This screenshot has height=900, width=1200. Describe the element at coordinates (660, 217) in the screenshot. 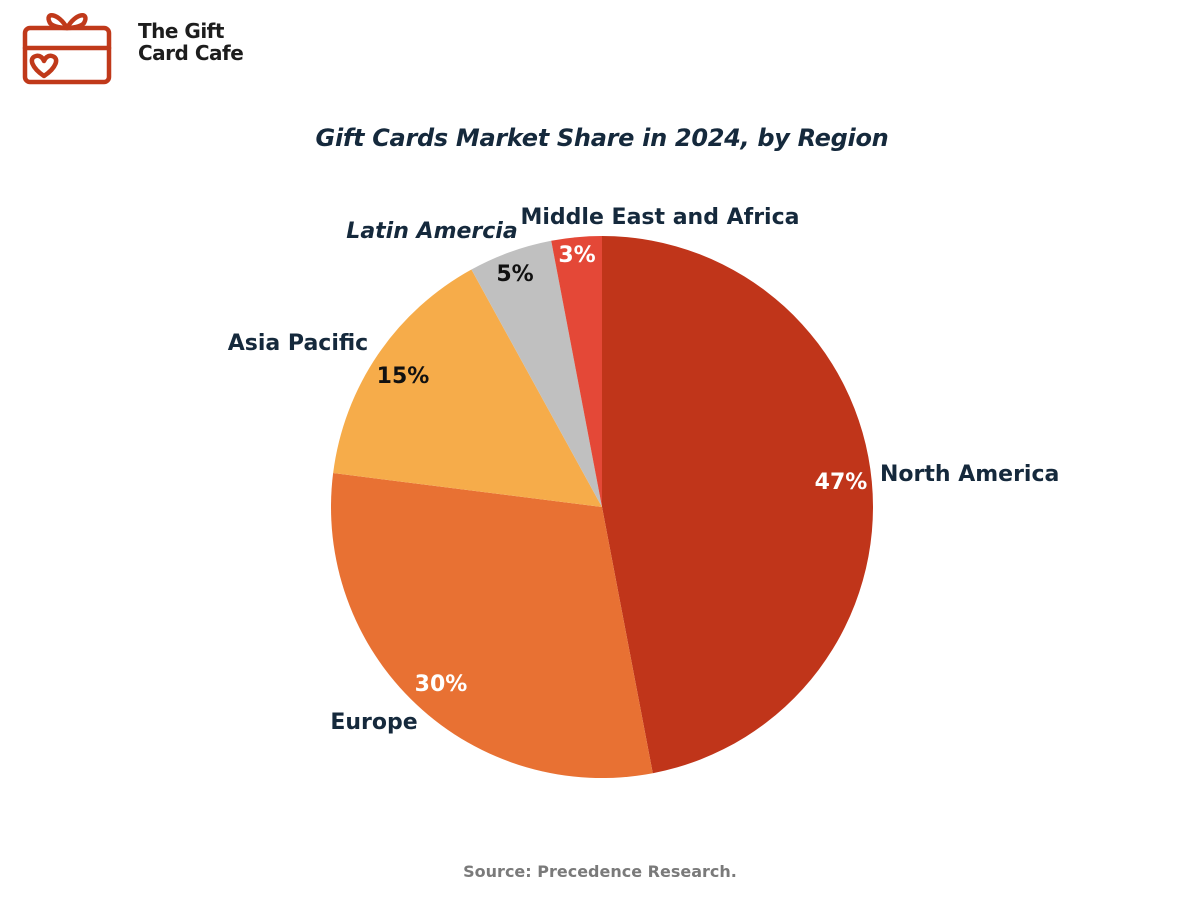

I see `category-label-middle-east-and-africa: Middle East and Africa` at that location.